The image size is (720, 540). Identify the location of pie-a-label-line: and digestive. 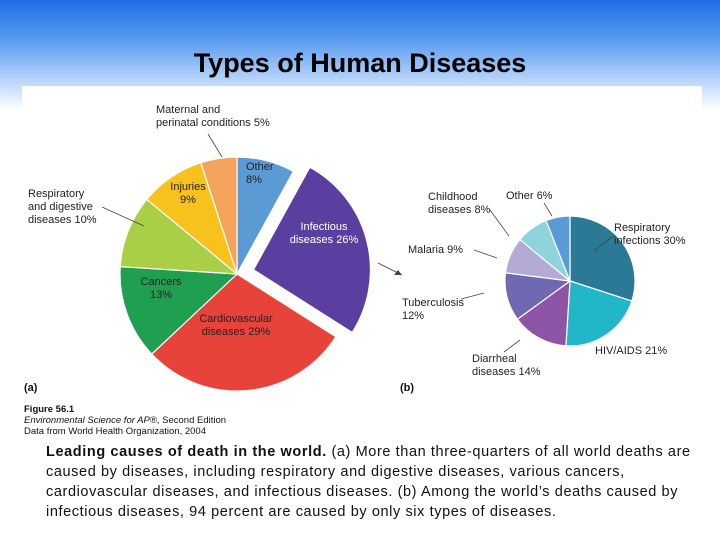
(60, 207).